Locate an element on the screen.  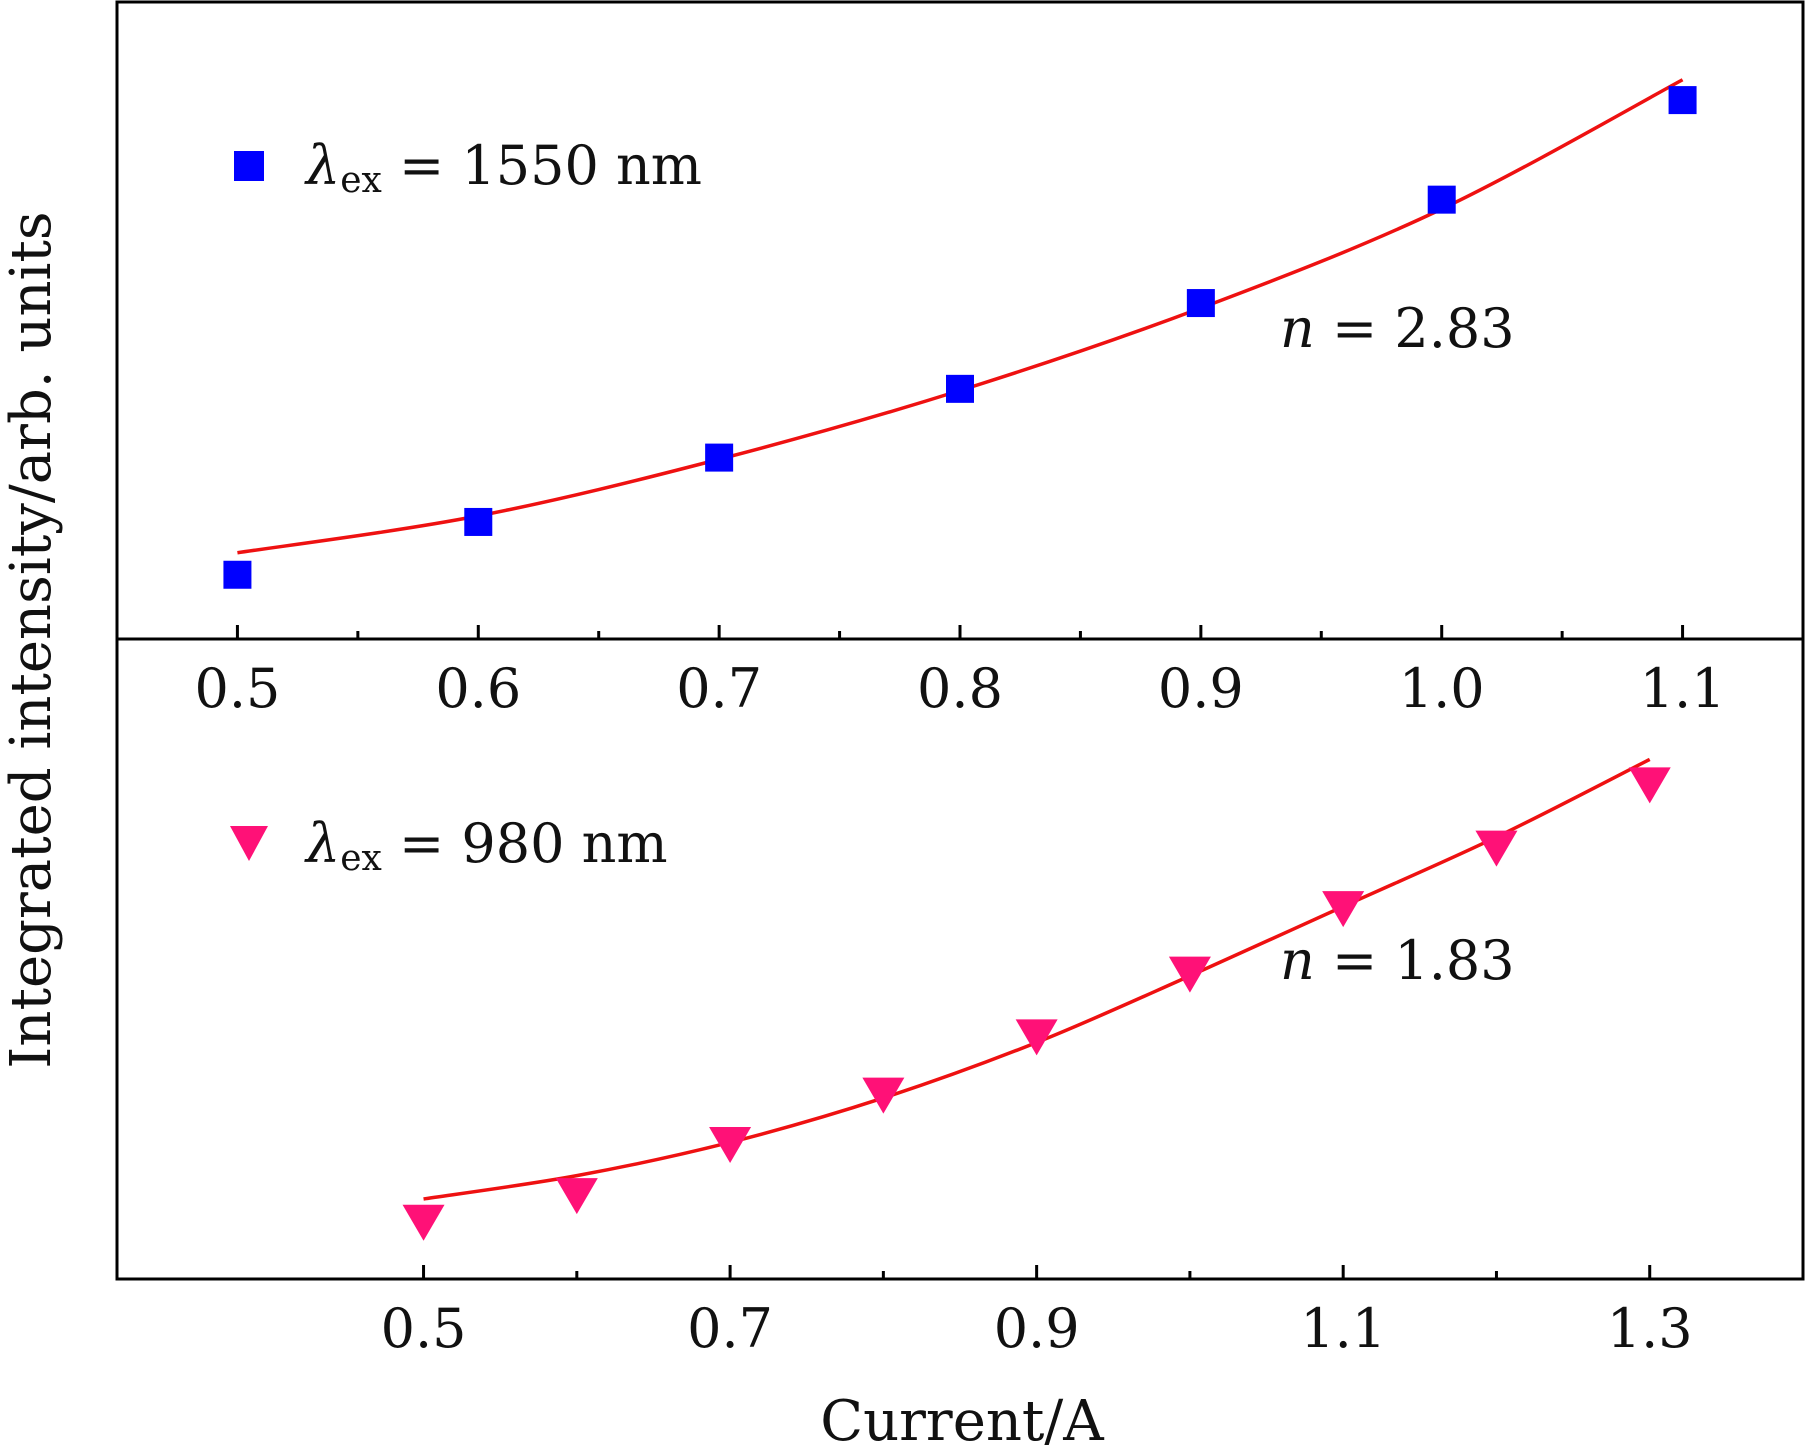
bottom-exponent-annotation: n = 1.83 is located at coordinates (1397, 960).